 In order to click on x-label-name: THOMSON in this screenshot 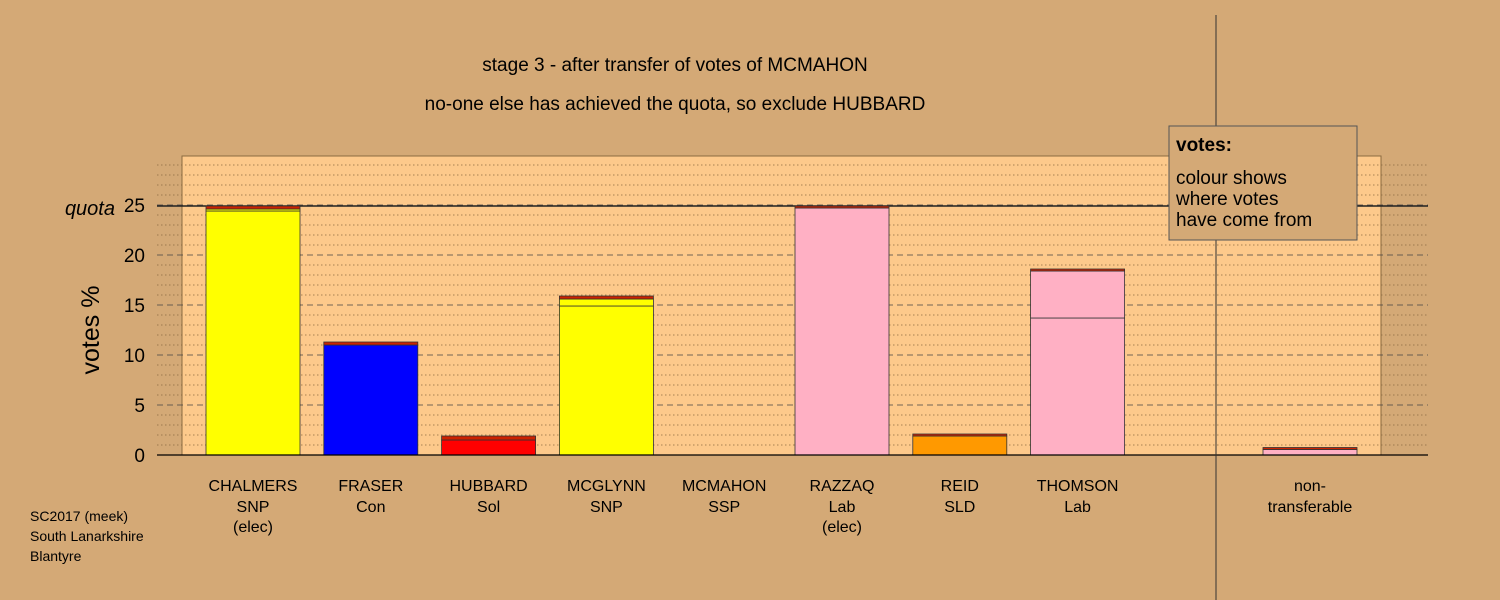, I will do `click(1078, 486)`.